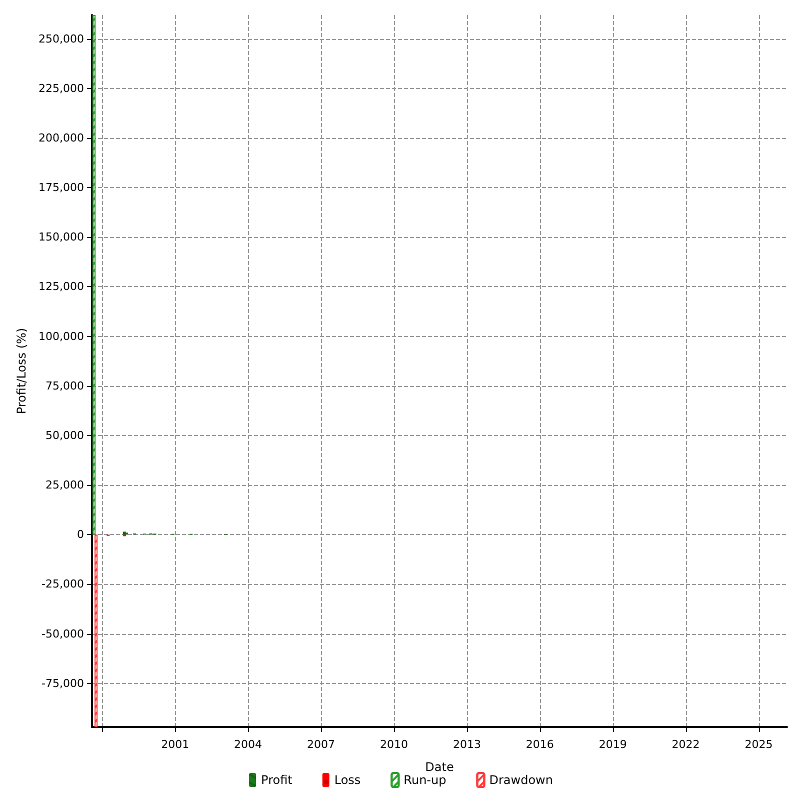 The height and width of the screenshot is (801, 802). Describe the element at coordinates (686, 744) in the screenshot. I see `x-tick-label: 2022` at that location.